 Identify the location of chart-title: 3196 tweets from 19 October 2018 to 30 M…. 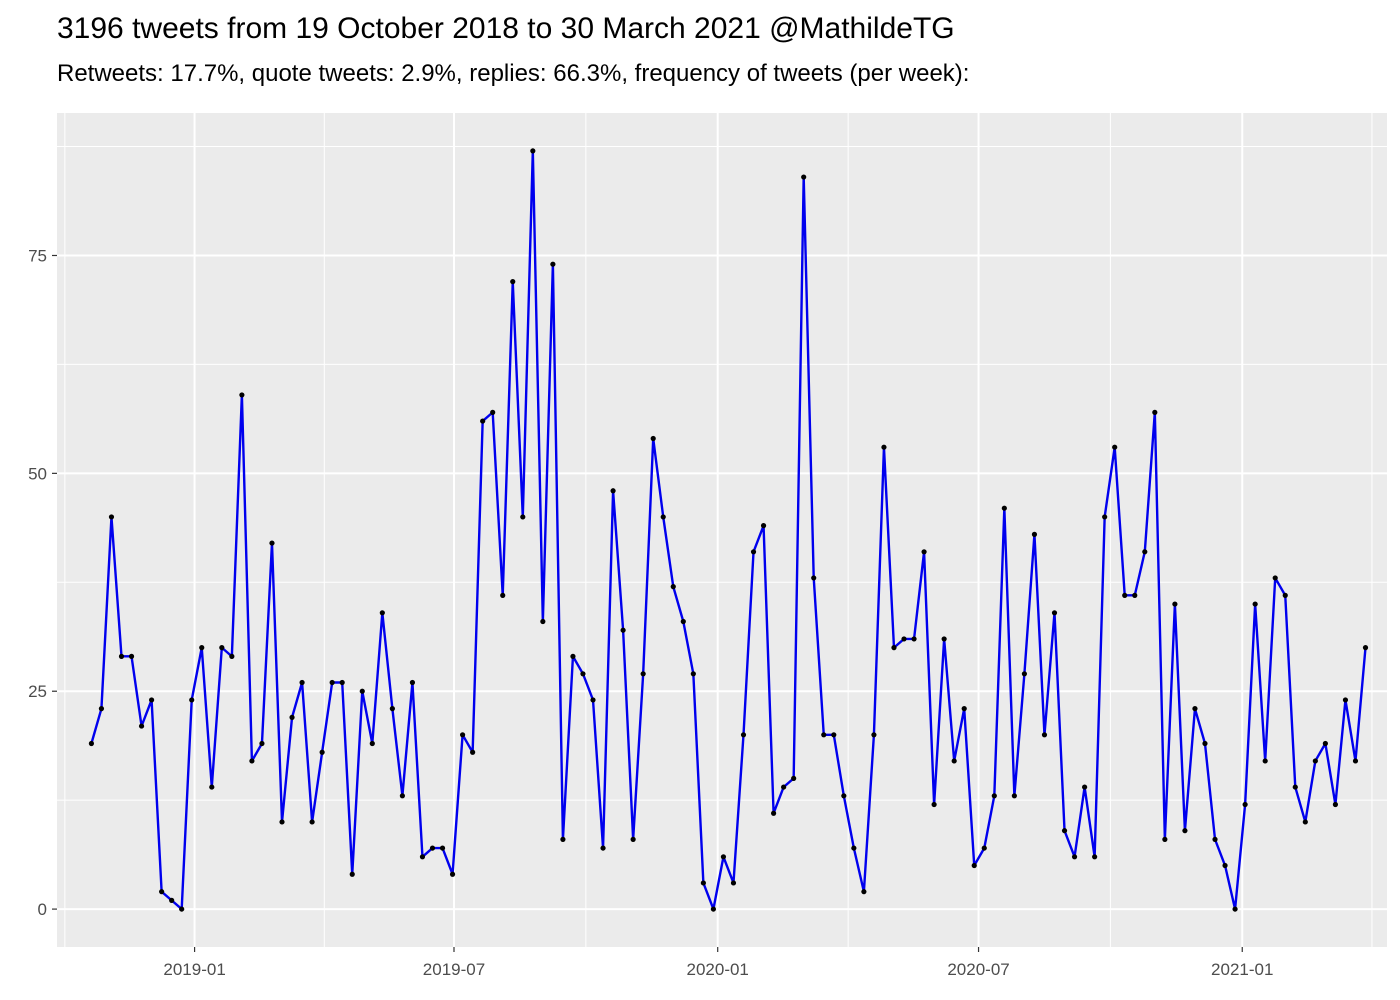
(506, 28).